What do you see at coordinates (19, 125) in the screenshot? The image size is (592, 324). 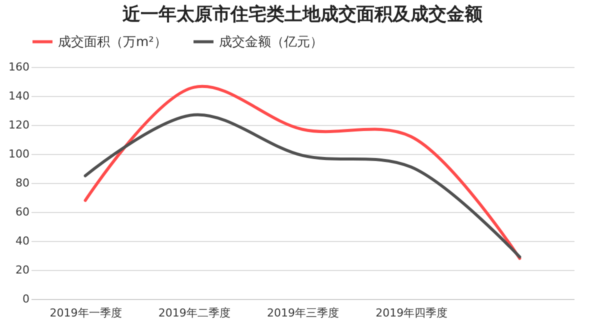 I see `y-tick-label: 120` at bounding box center [19, 125].